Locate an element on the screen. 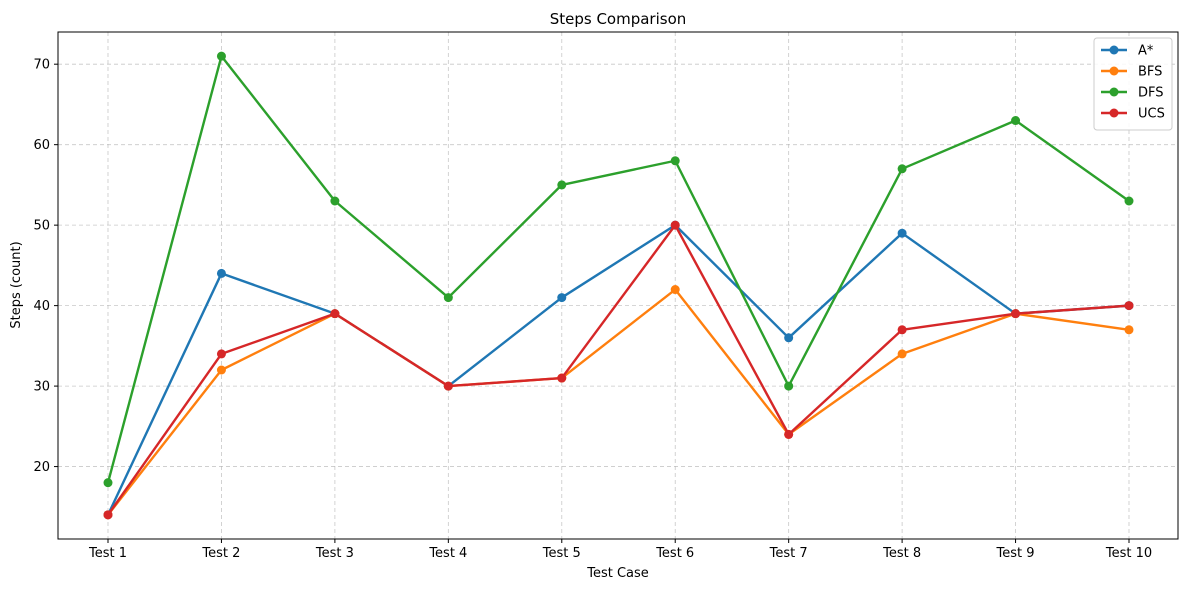 This screenshot has height=590, width=1189. legend-item: BFS is located at coordinates (1131, 72).